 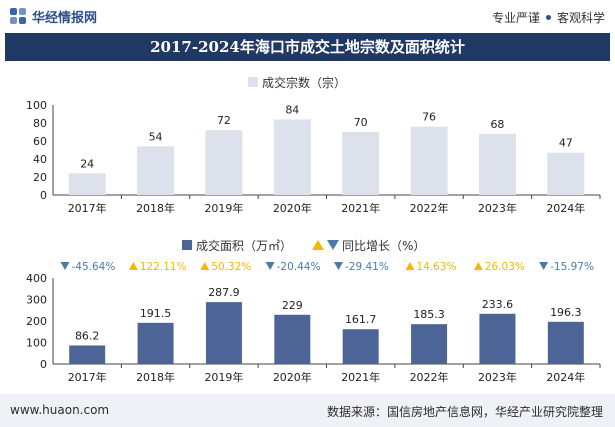 What do you see at coordinates (36, 105) in the screenshot?
I see `y-tick-label-count-5: 100` at bounding box center [36, 105].